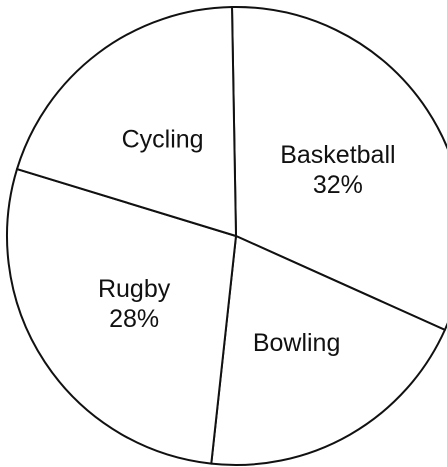 The image size is (447, 467). I want to click on slice-value-basketball: 32%, so click(338, 185).